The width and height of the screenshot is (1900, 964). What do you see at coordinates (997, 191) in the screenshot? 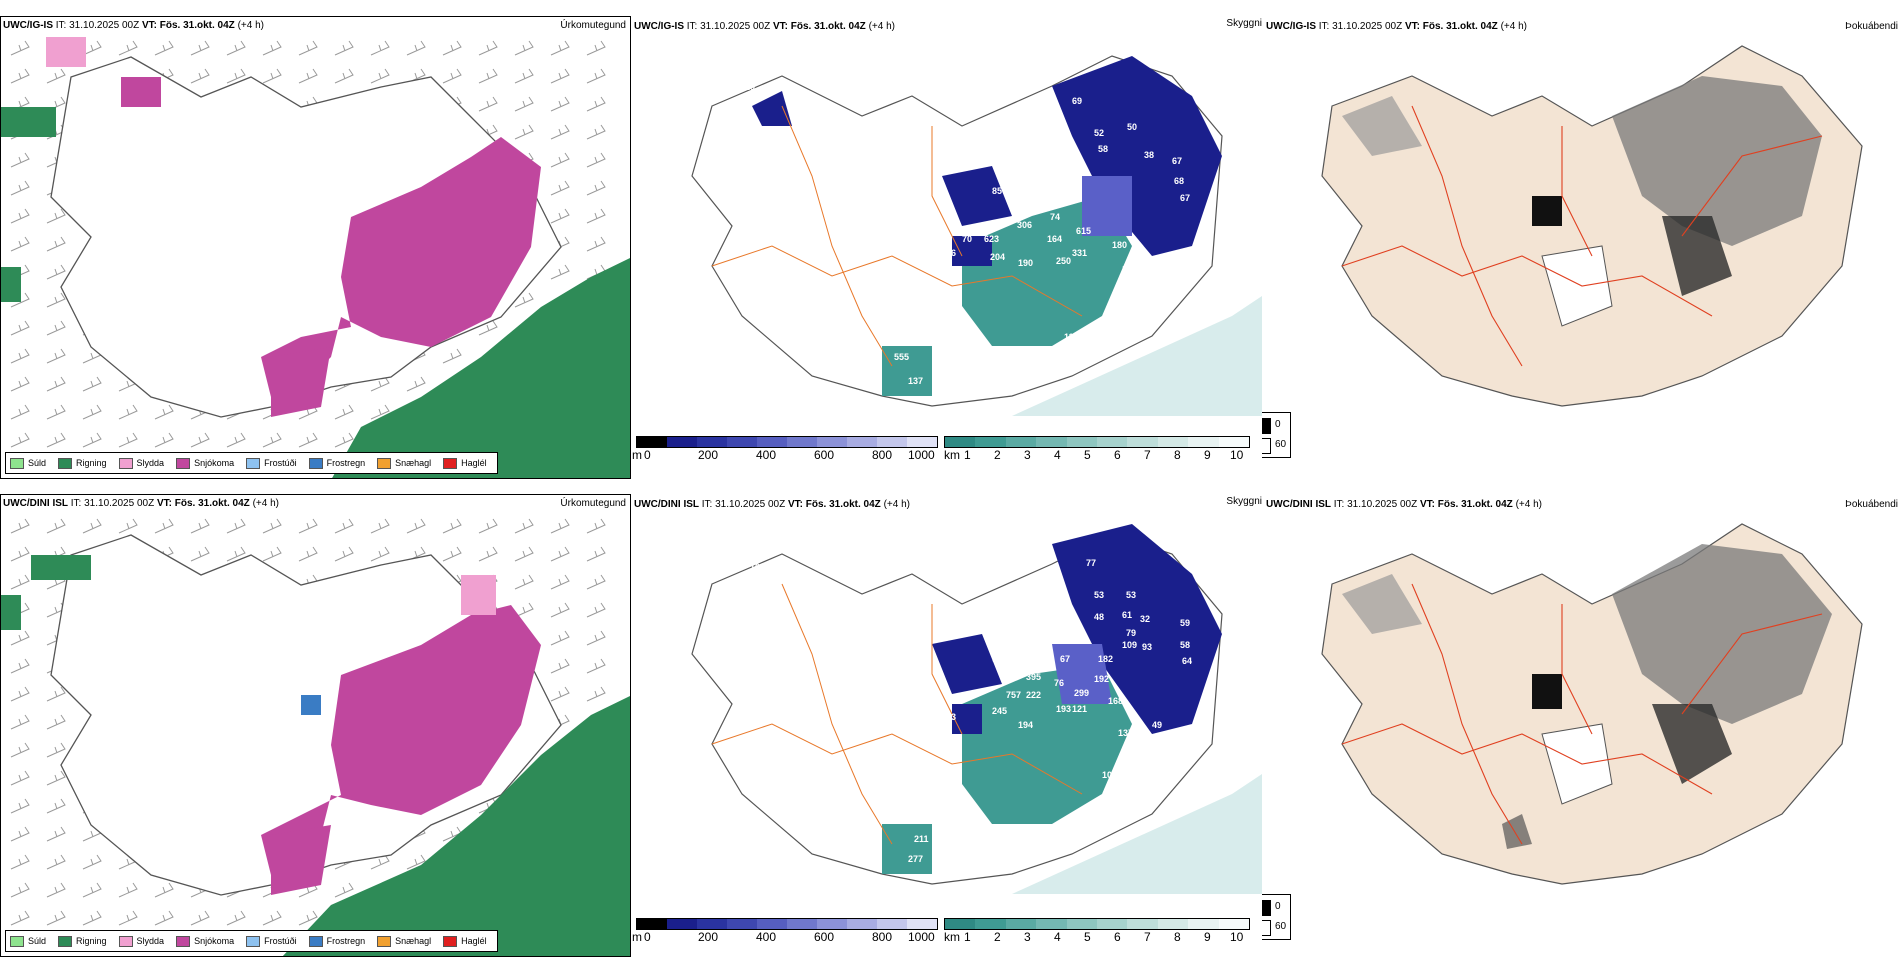
I see `visibility-value: 85` at bounding box center [997, 191].